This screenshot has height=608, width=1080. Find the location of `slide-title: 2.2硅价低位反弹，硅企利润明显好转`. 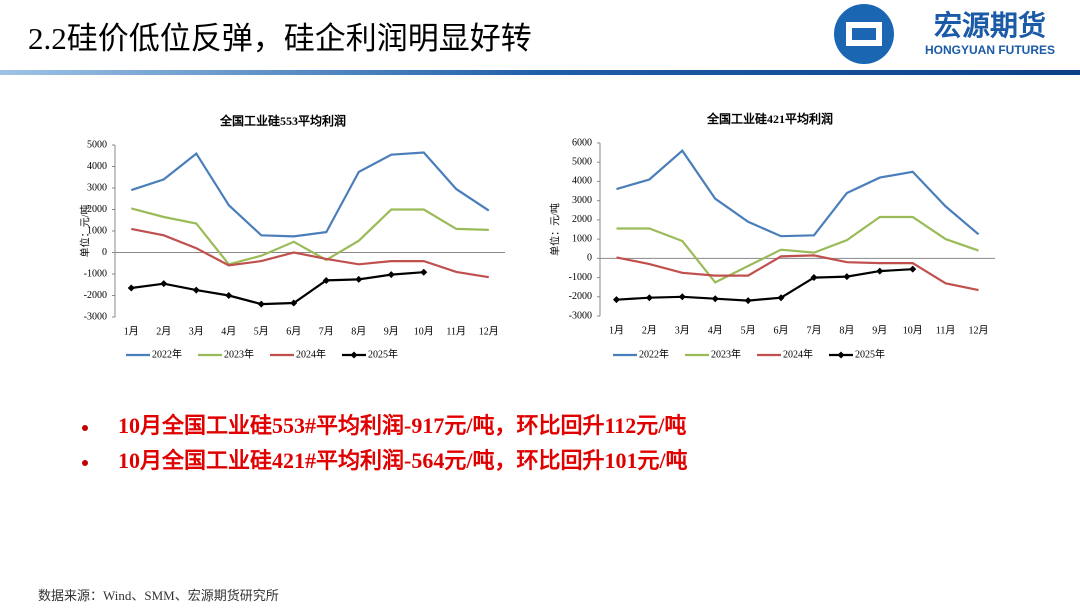

slide-title: 2.2硅价低位反弹，硅企利润明显好转 is located at coordinates (280, 38).